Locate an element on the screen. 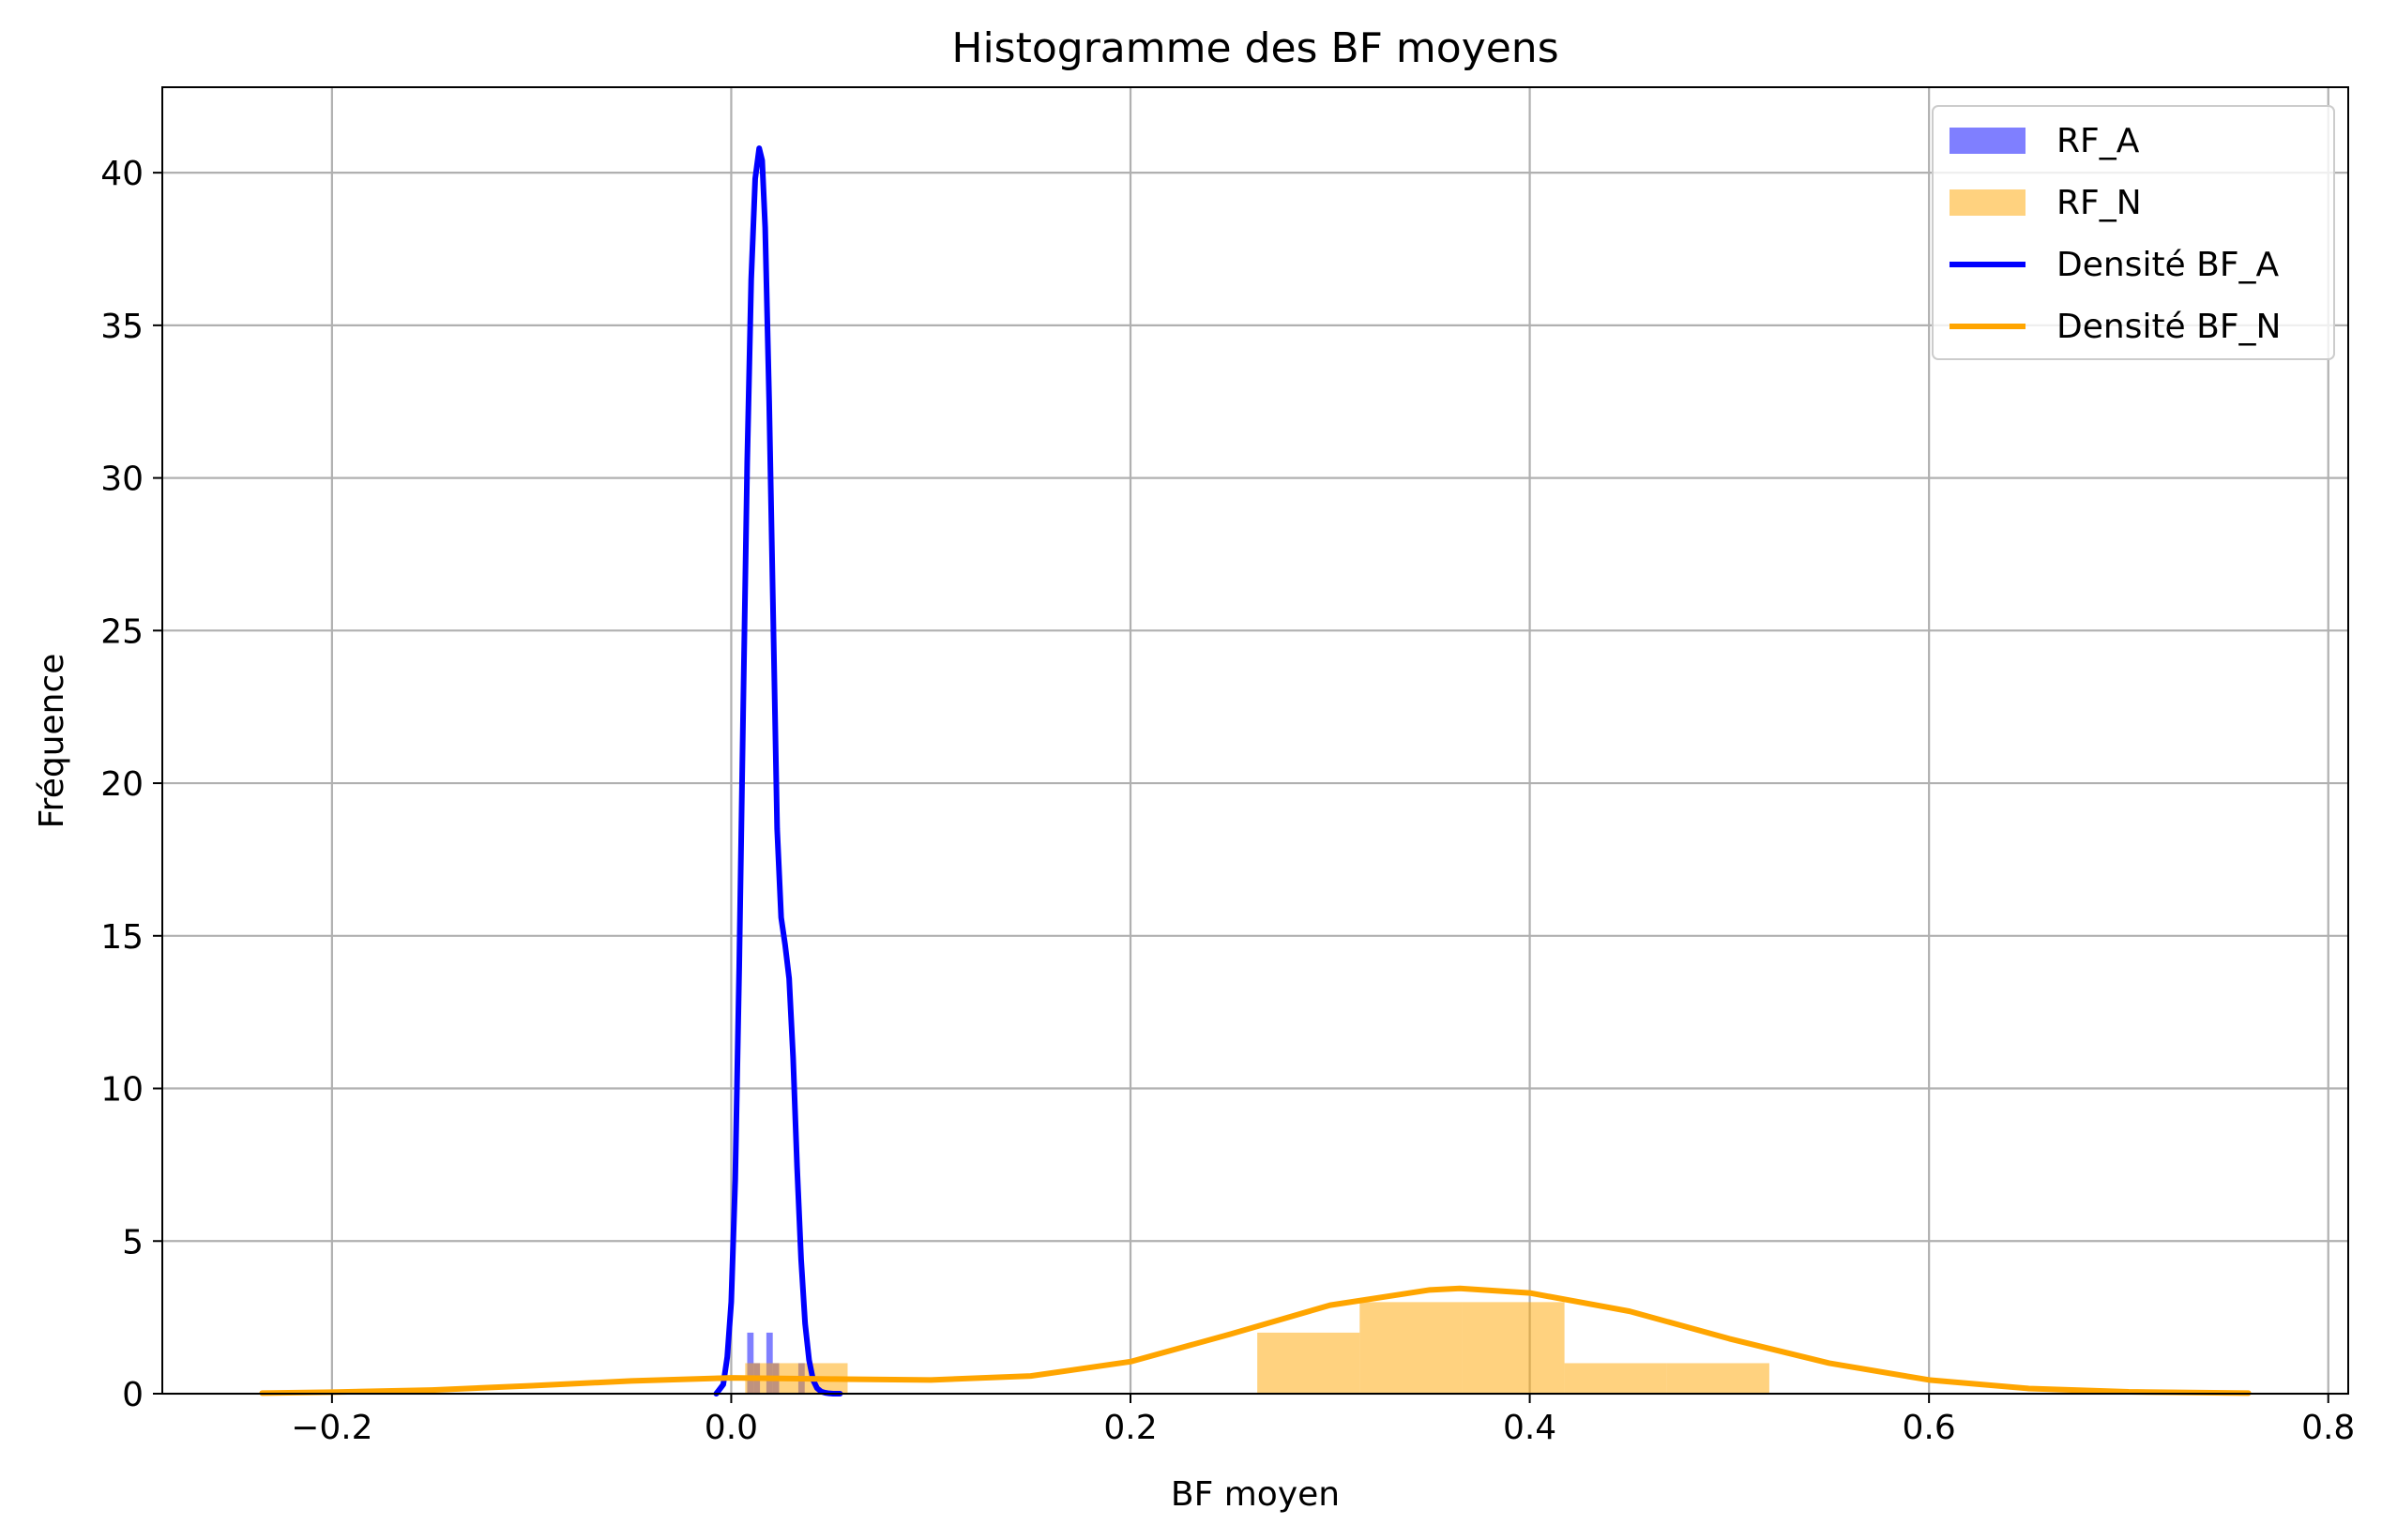 Image resolution: width=2382 pixels, height=1540 pixels. y-tick-label: 5 is located at coordinates (133, 1242).